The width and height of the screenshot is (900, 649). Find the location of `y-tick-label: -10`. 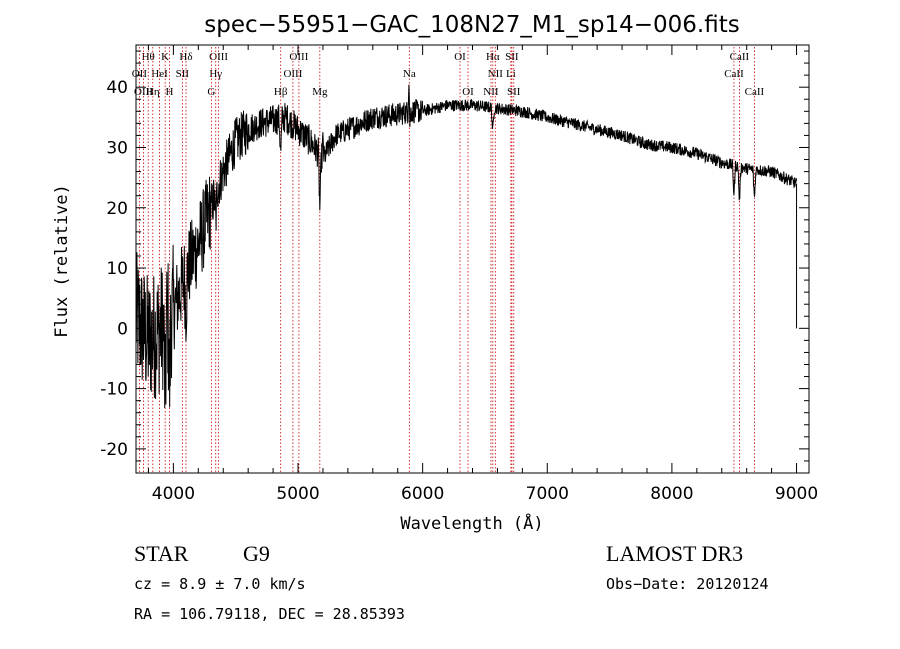

y-tick-label: -10 is located at coordinates (114, 390).